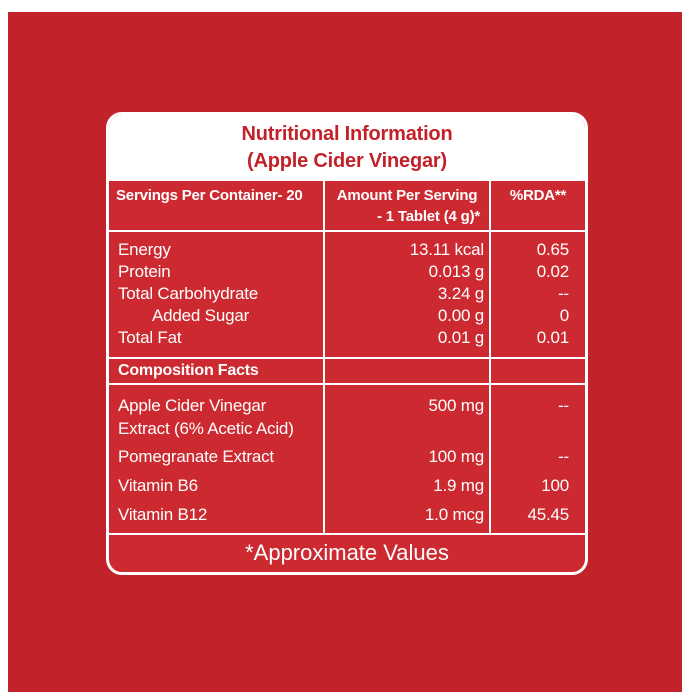 This screenshot has height=700, width=690. I want to click on nutrient-amount: 0.013 g, so click(456, 271).